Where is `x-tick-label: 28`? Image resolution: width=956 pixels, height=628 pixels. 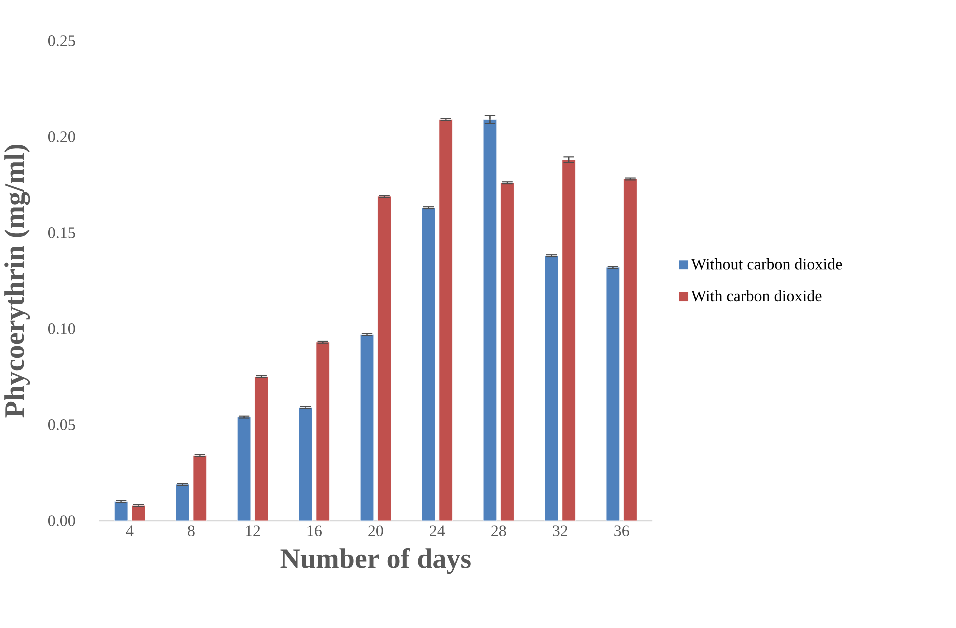
x-tick-label: 28 is located at coordinates (499, 531).